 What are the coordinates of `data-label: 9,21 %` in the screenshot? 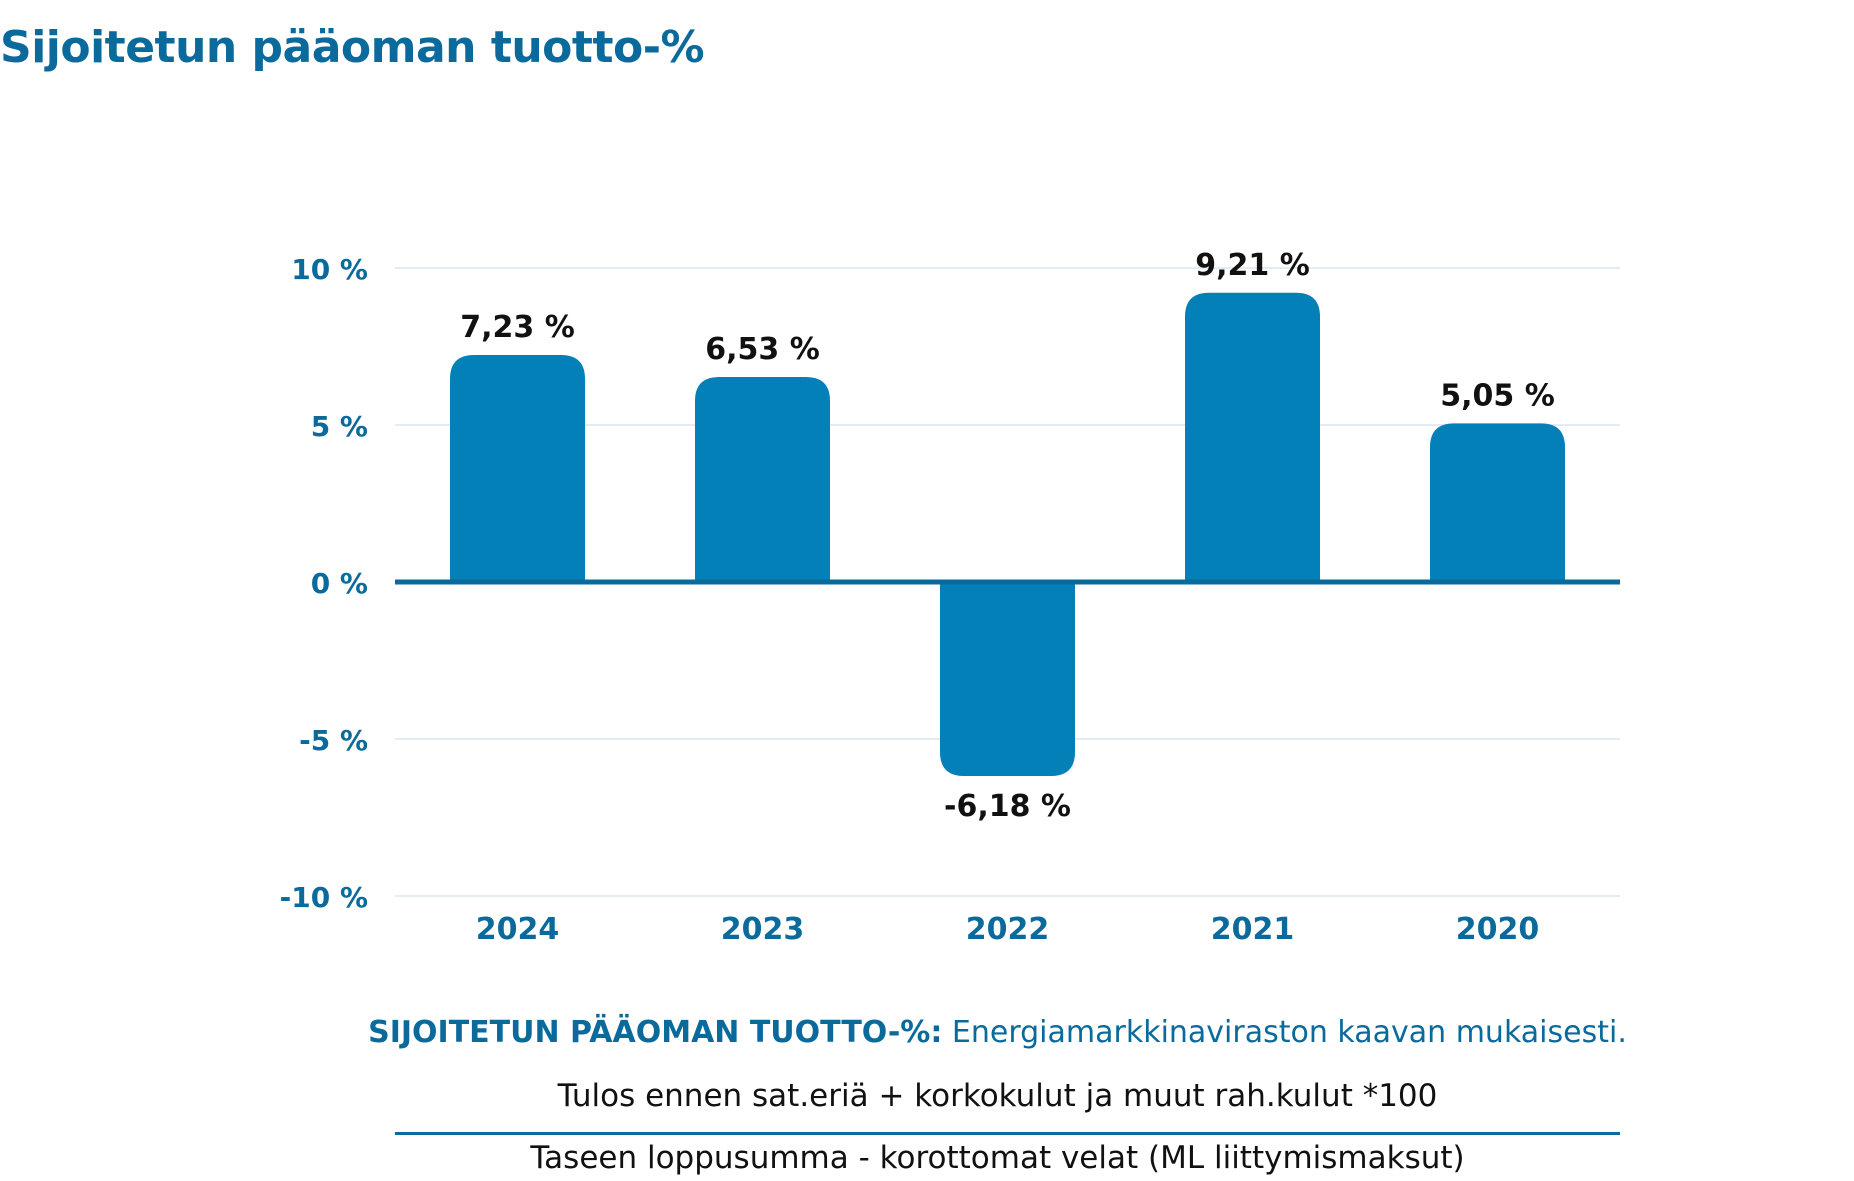 It's located at (1252, 265).